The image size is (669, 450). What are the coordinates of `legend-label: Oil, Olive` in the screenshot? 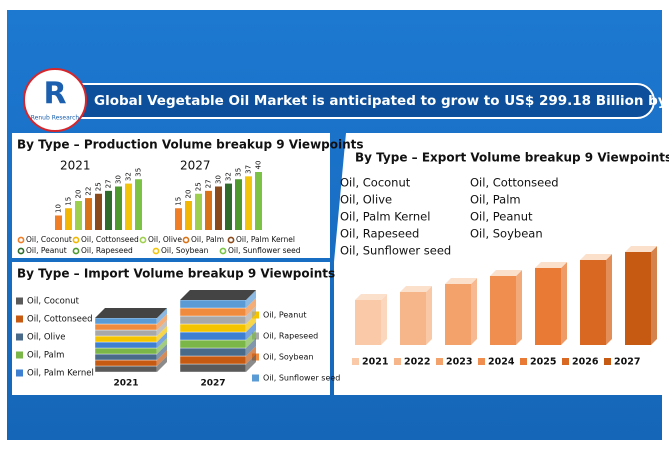 It's located at (46, 338).